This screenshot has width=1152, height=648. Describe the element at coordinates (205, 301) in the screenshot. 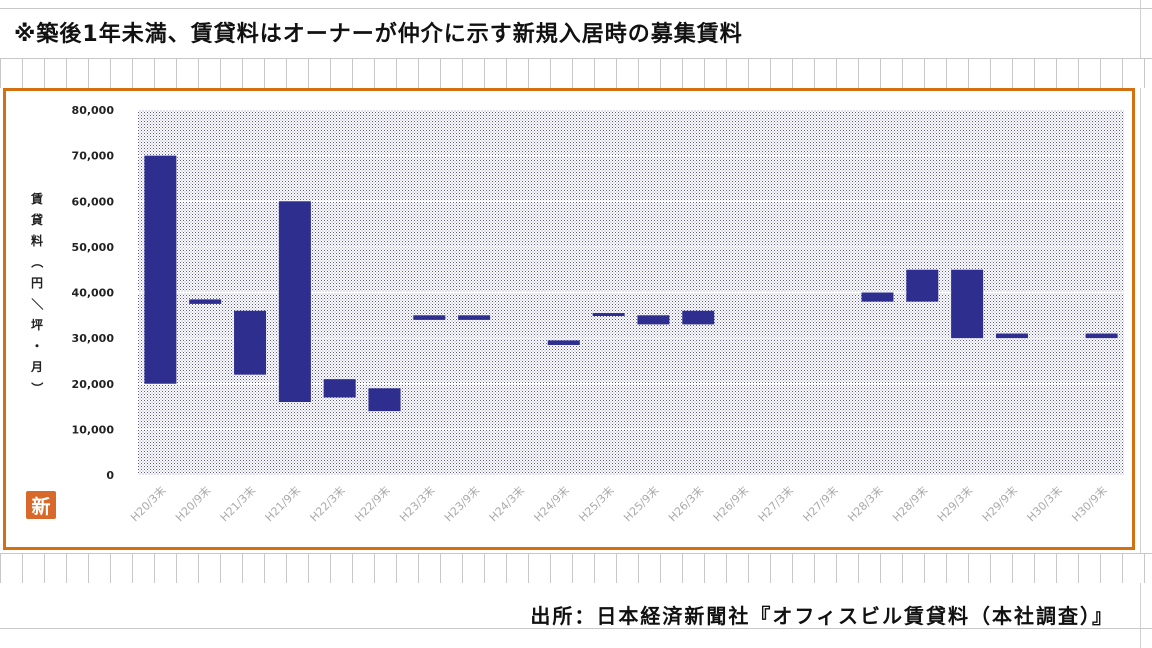

I see `bar-H20/9末` at that location.